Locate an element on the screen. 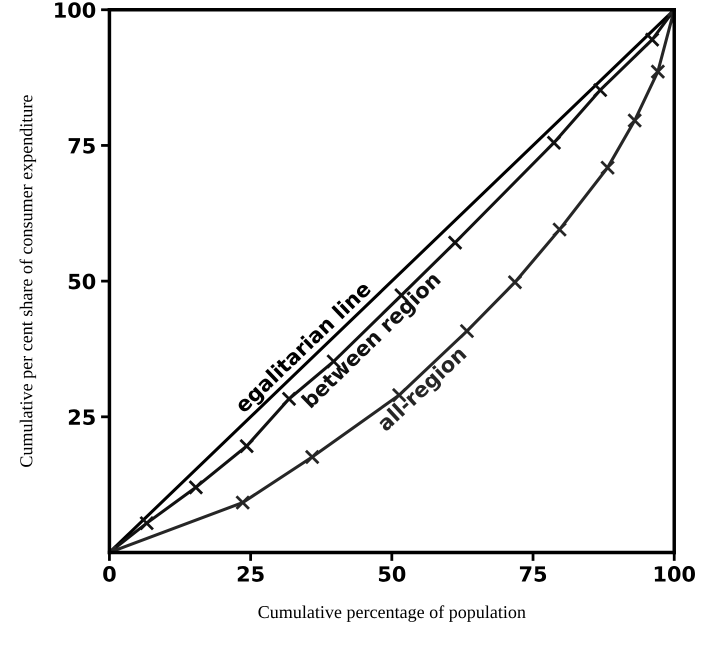  y-tick-label: 100 is located at coordinates (75, 10).